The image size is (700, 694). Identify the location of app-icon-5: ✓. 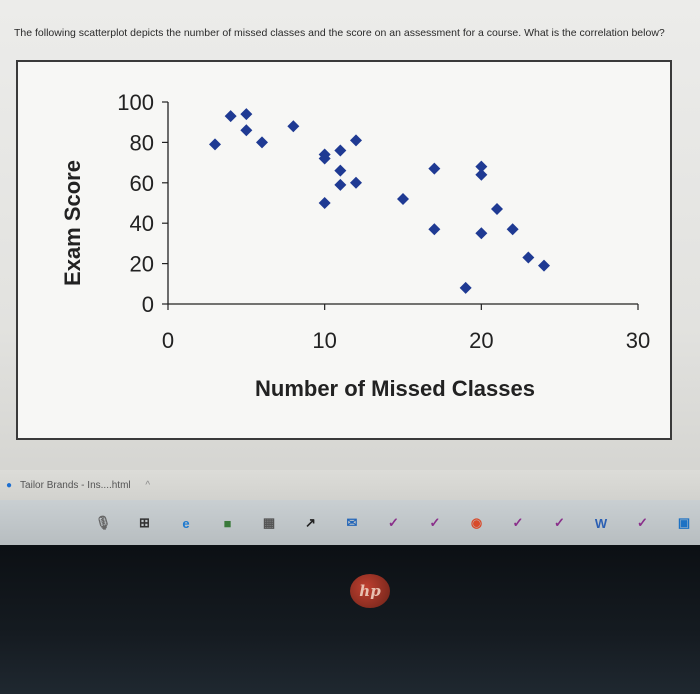
(642, 522).